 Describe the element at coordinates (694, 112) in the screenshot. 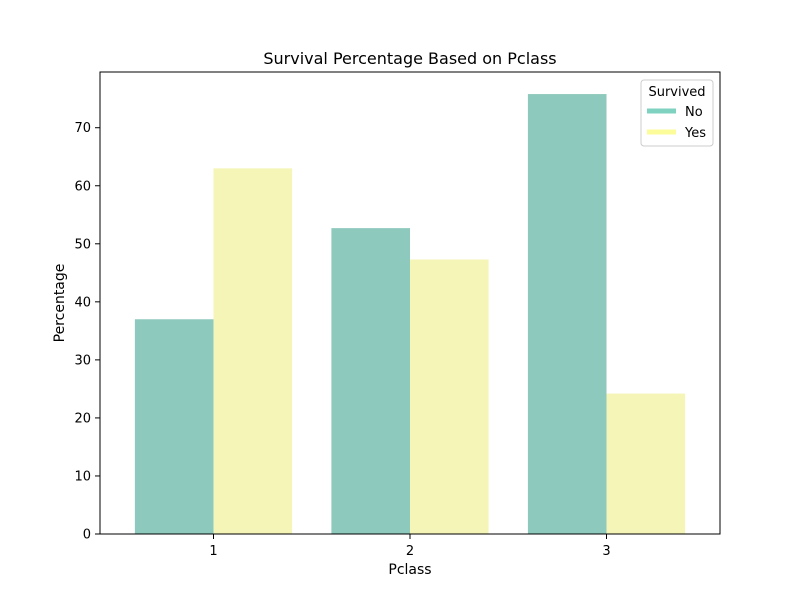

I see `legend-label-no: No` at that location.